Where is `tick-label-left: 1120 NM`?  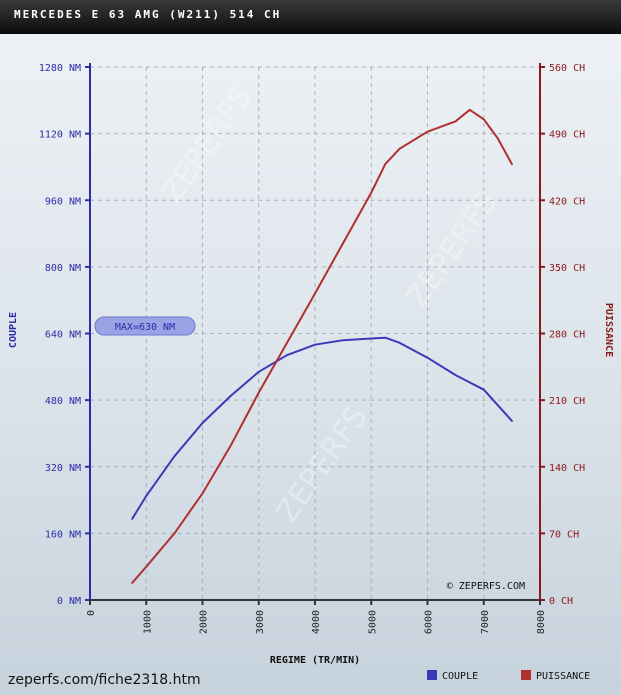 tick-label-left: 1120 NM is located at coordinates (60, 135).